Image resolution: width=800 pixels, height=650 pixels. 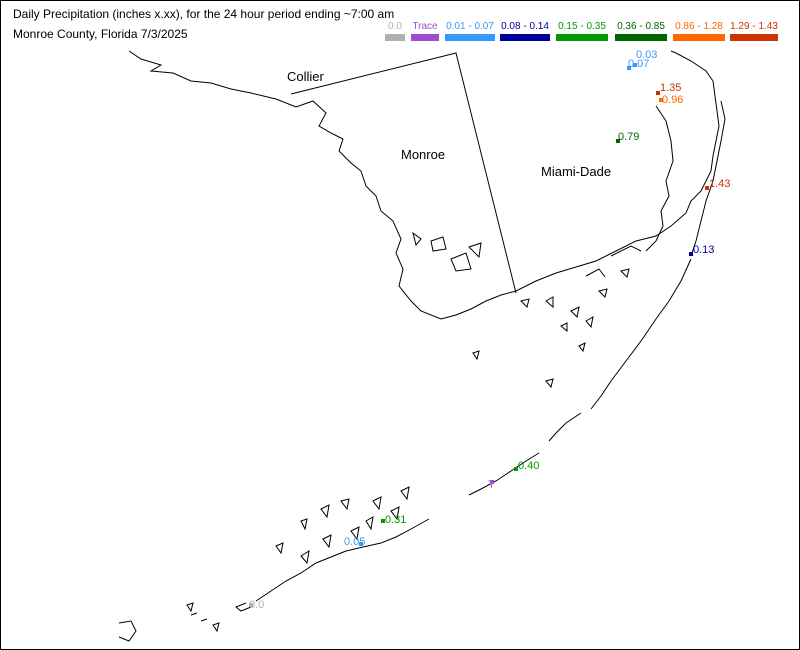 I want to click on lower-keys-islands, so click(x=298, y=559).